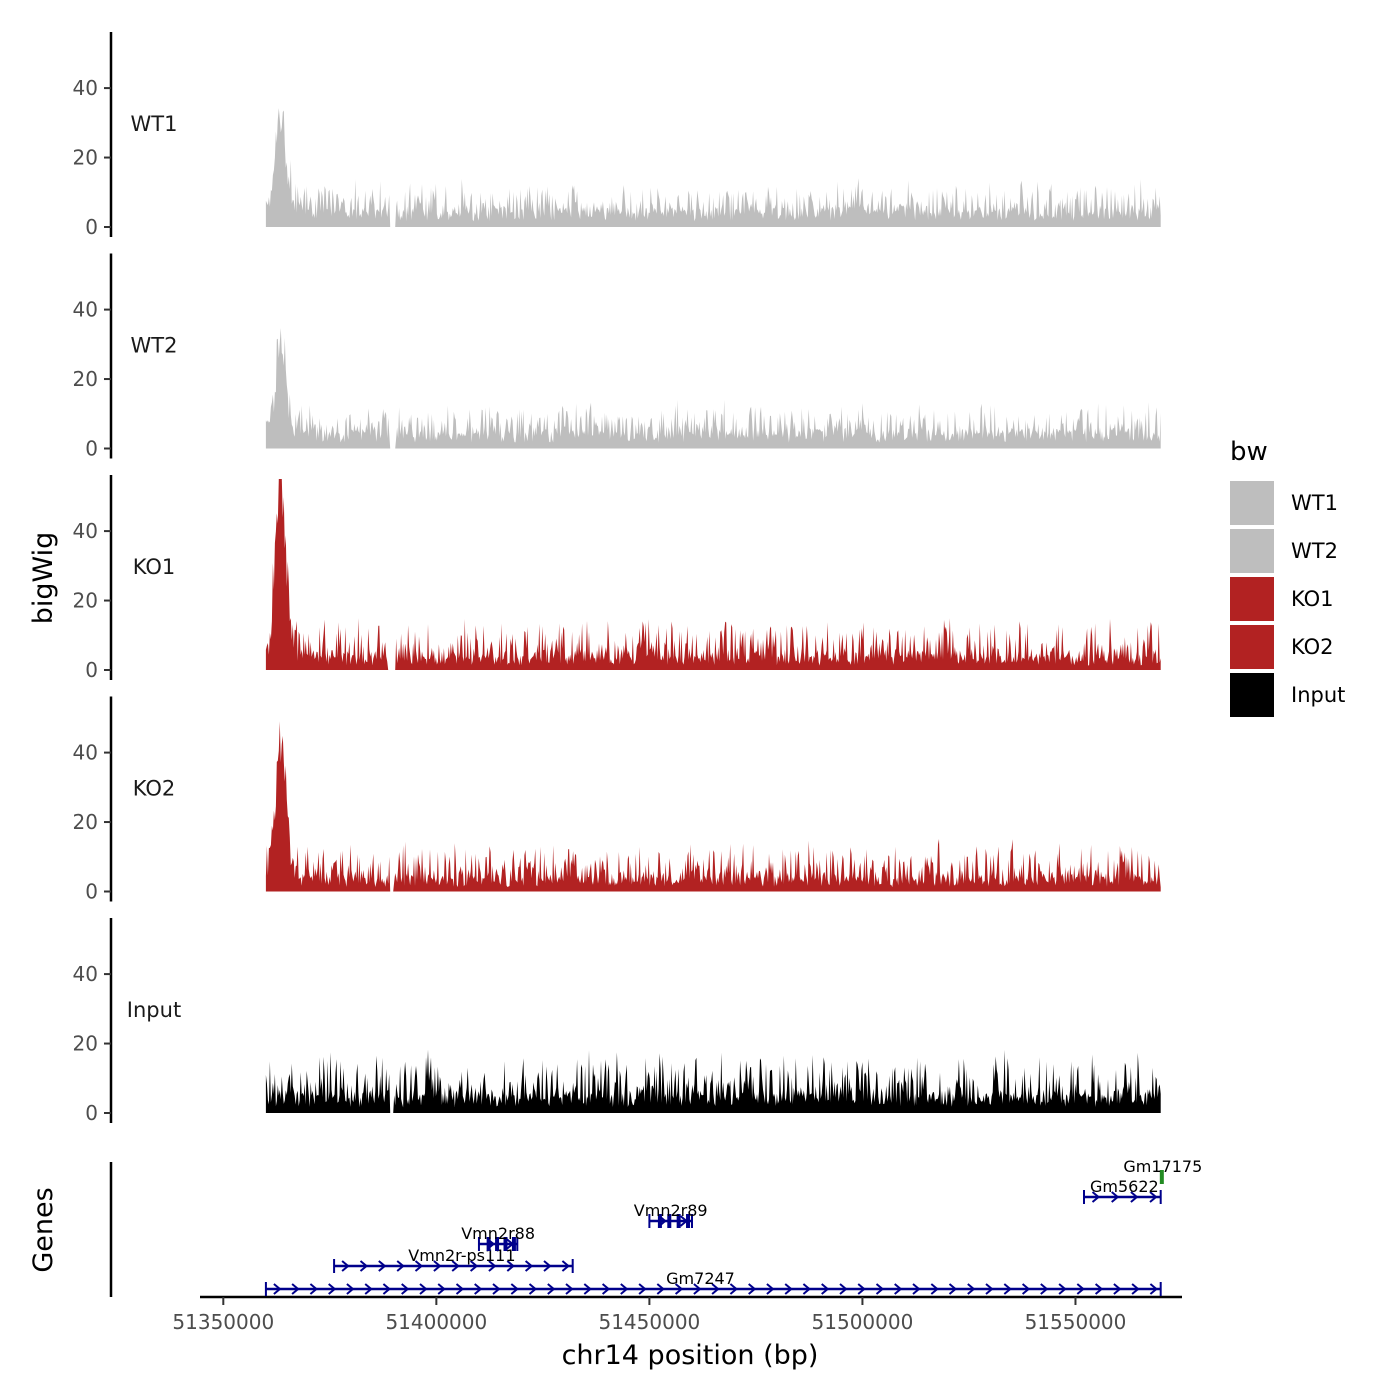  Describe the element at coordinates (649, 1315) in the screenshot. I see `x-axis-ticks: 51350000 51400000 51450000 51500000 51550000` at that location.